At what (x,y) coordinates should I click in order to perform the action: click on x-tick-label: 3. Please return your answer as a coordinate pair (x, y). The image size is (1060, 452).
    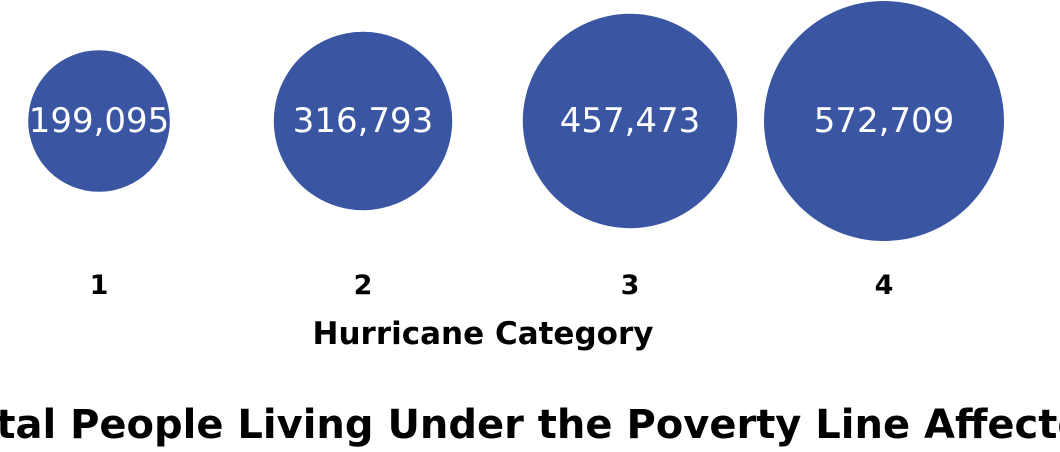
    Looking at the image, I should click on (630, 285).